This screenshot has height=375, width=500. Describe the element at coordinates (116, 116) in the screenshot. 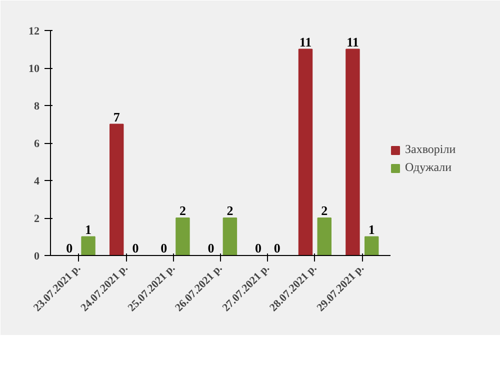

I see `data-label: 7` at that location.